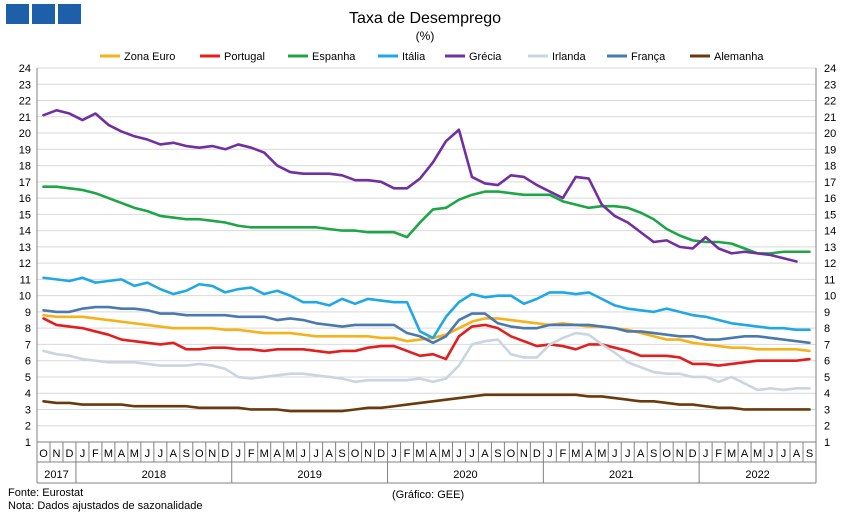 The image size is (851, 519). Describe the element at coordinates (105, 506) in the screenshot. I see `note-text: Nota: Dados ajustados de sazonalidade` at that location.